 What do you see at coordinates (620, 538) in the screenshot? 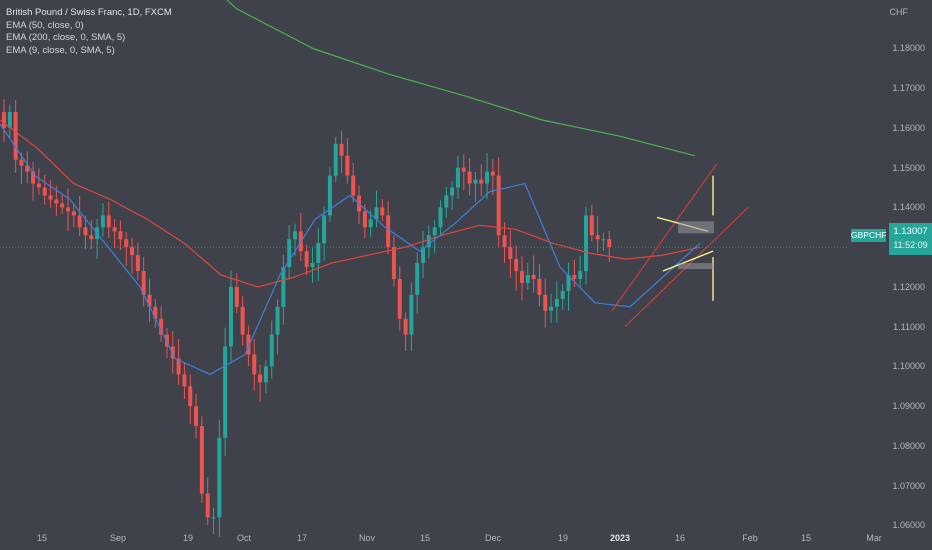
I see `time-tick-label: 2023` at bounding box center [620, 538].